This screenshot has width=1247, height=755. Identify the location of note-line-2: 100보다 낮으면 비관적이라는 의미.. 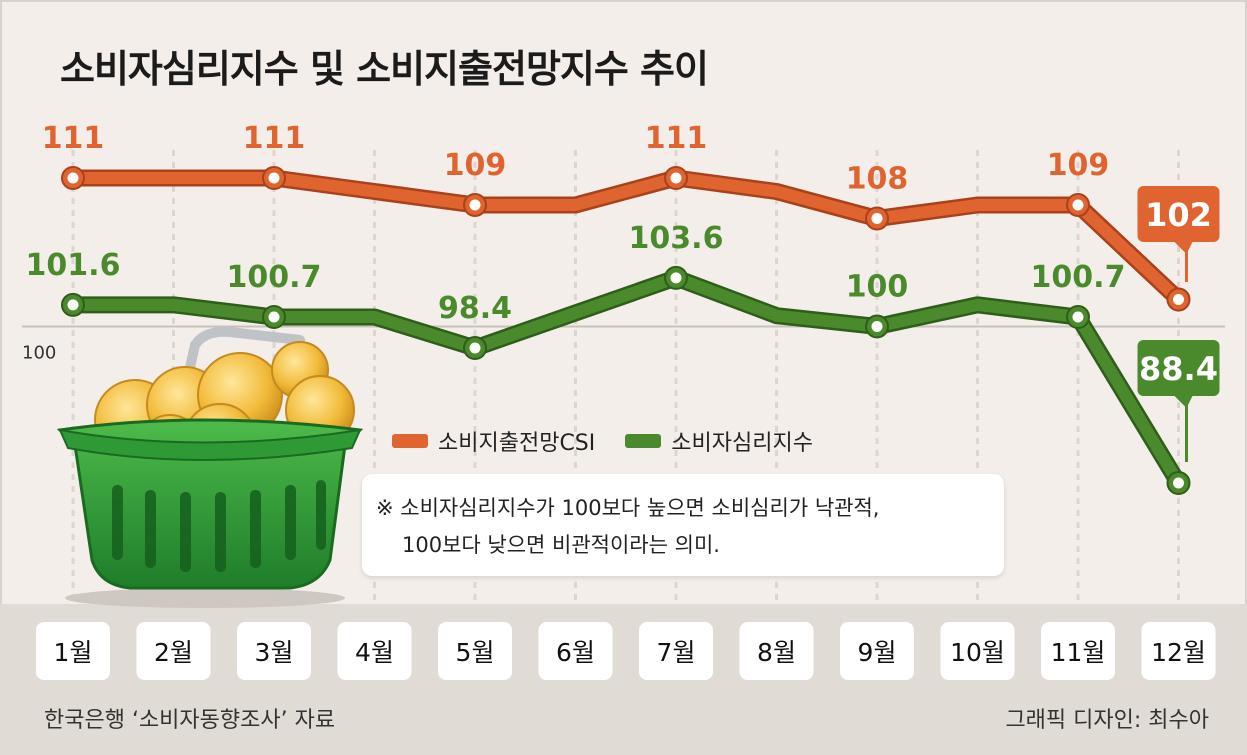
(561, 545).